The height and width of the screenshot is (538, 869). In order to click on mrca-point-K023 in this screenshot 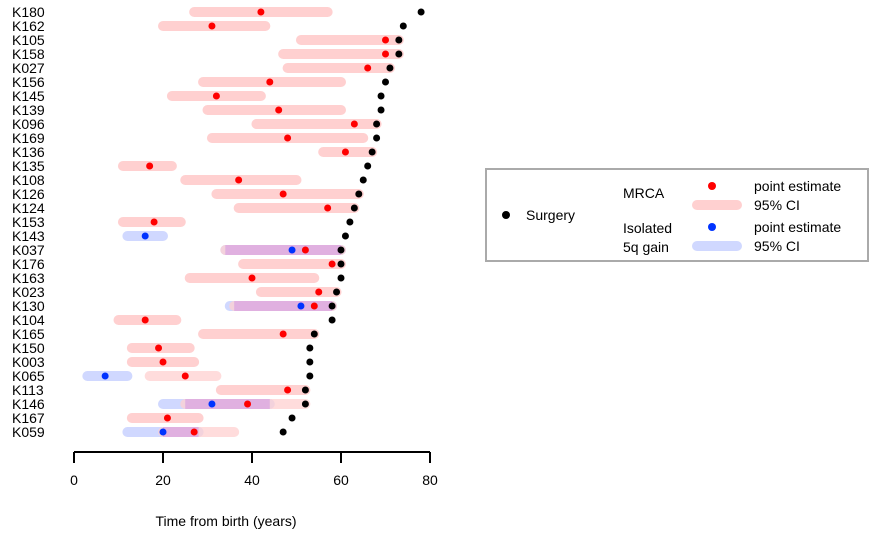, I will do `click(319, 292)`.